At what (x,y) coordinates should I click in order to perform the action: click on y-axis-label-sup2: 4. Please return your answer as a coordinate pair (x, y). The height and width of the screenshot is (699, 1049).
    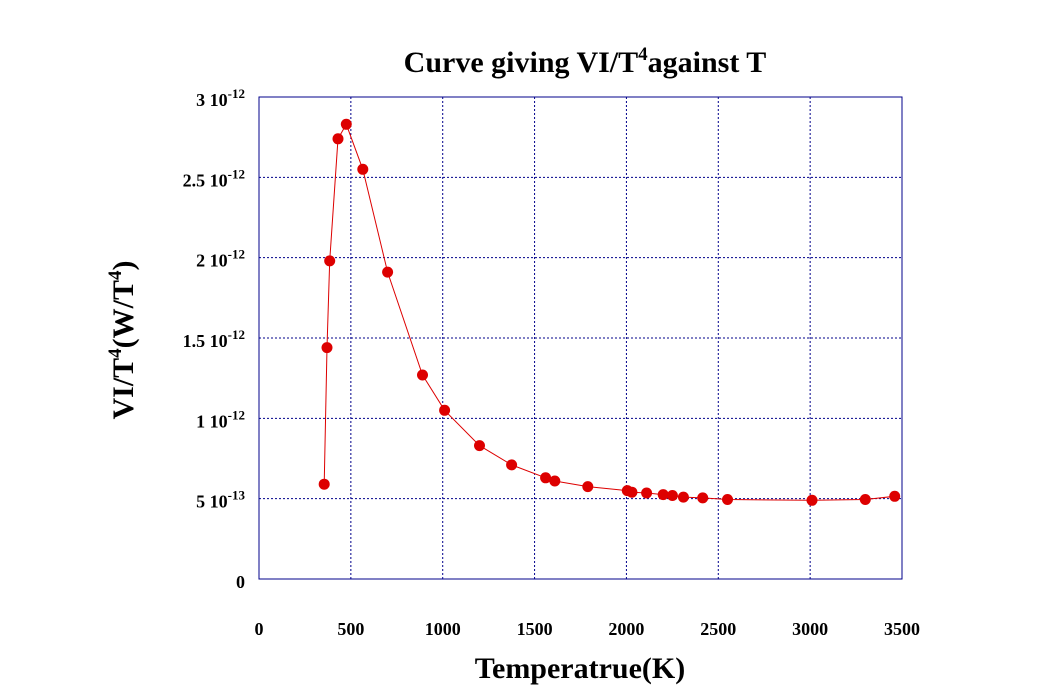
    Looking at the image, I should click on (115, 275).